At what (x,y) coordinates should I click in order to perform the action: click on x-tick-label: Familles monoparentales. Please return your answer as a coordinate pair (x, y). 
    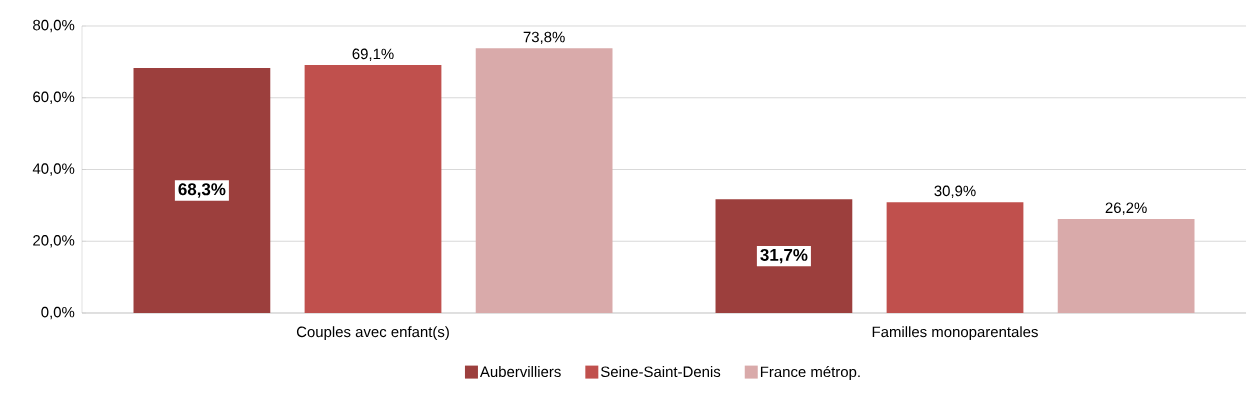
    Looking at the image, I should click on (955, 333).